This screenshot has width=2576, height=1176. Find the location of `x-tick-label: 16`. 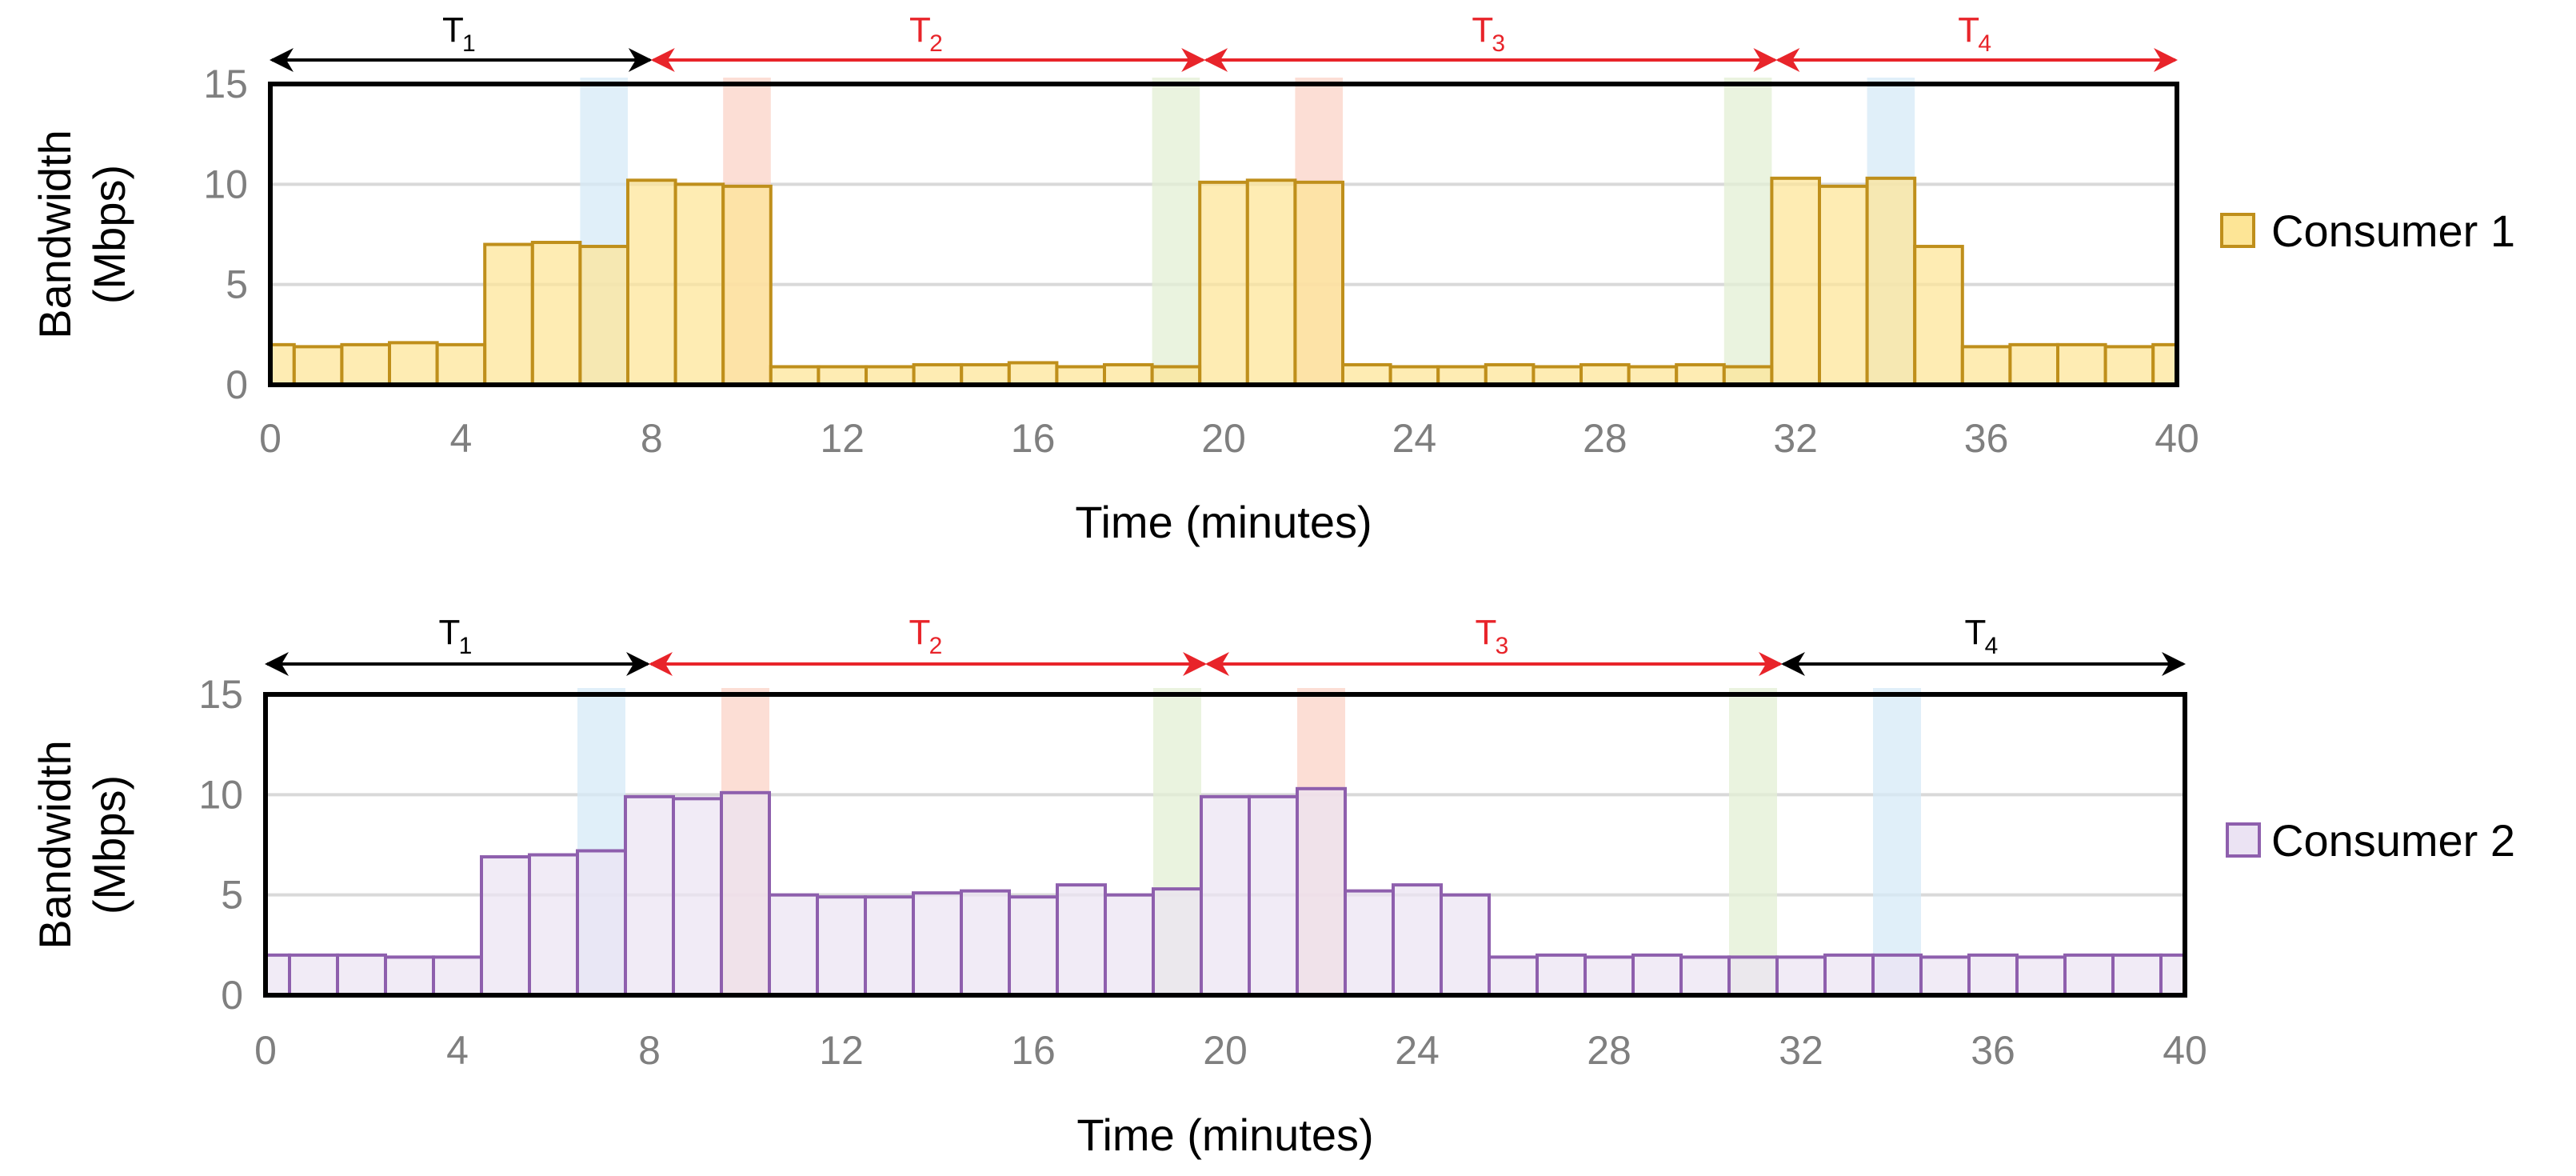

x-tick-label: 16 is located at coordinates (1034, 1050).